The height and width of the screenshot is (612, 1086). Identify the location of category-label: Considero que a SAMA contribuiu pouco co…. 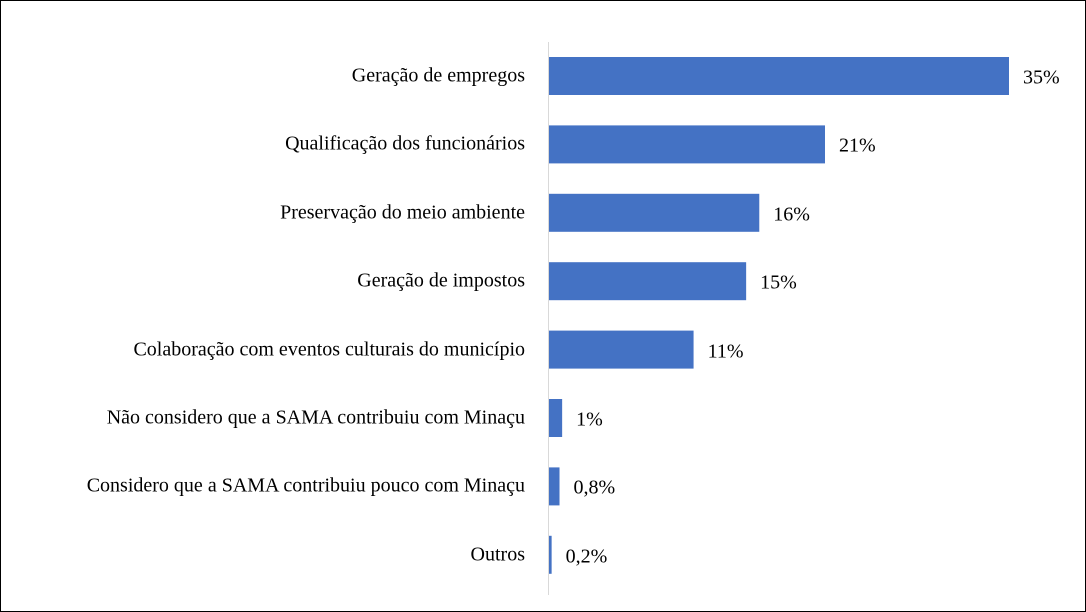
(305, 485).